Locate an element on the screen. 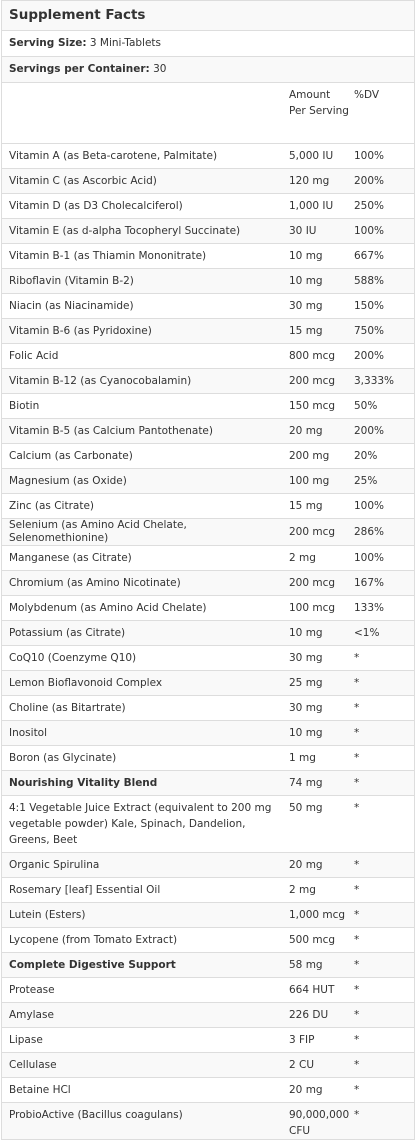 Image resolution: width=419 pixels, height=1147 pixels. nutrient-amount: 1,000 IU is located at coordinates (311, 205).